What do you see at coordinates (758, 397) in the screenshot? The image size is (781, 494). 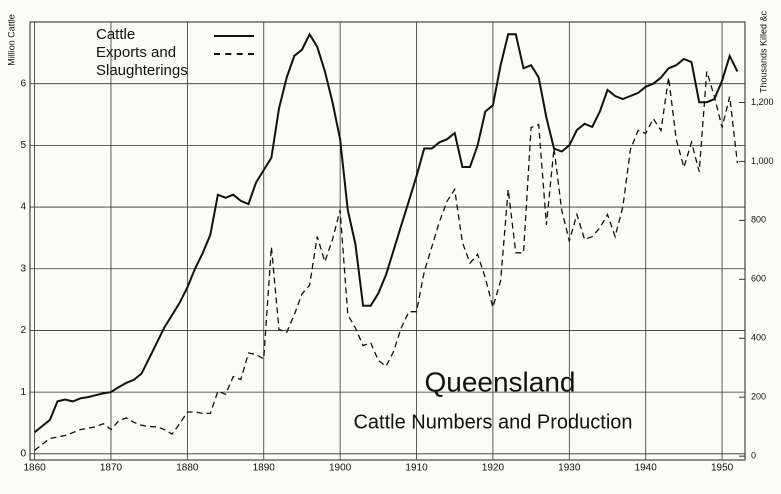 I see `y2-tick-label: 200` at bounding box center [758, 397].